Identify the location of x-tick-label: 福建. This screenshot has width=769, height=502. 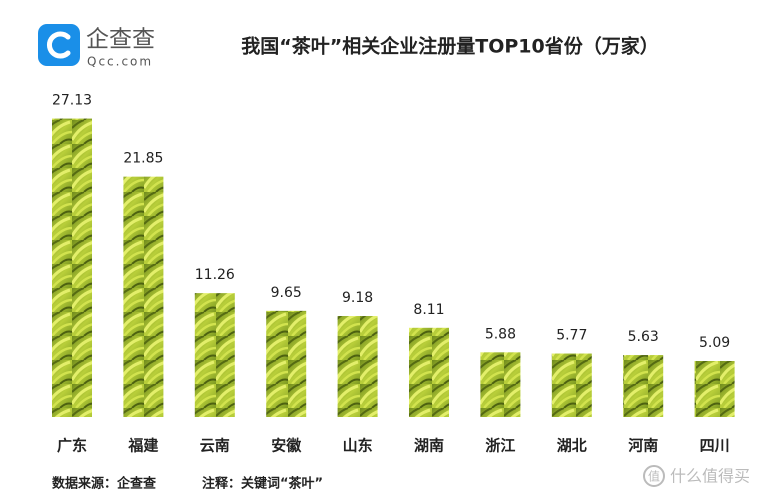
(143, 446).